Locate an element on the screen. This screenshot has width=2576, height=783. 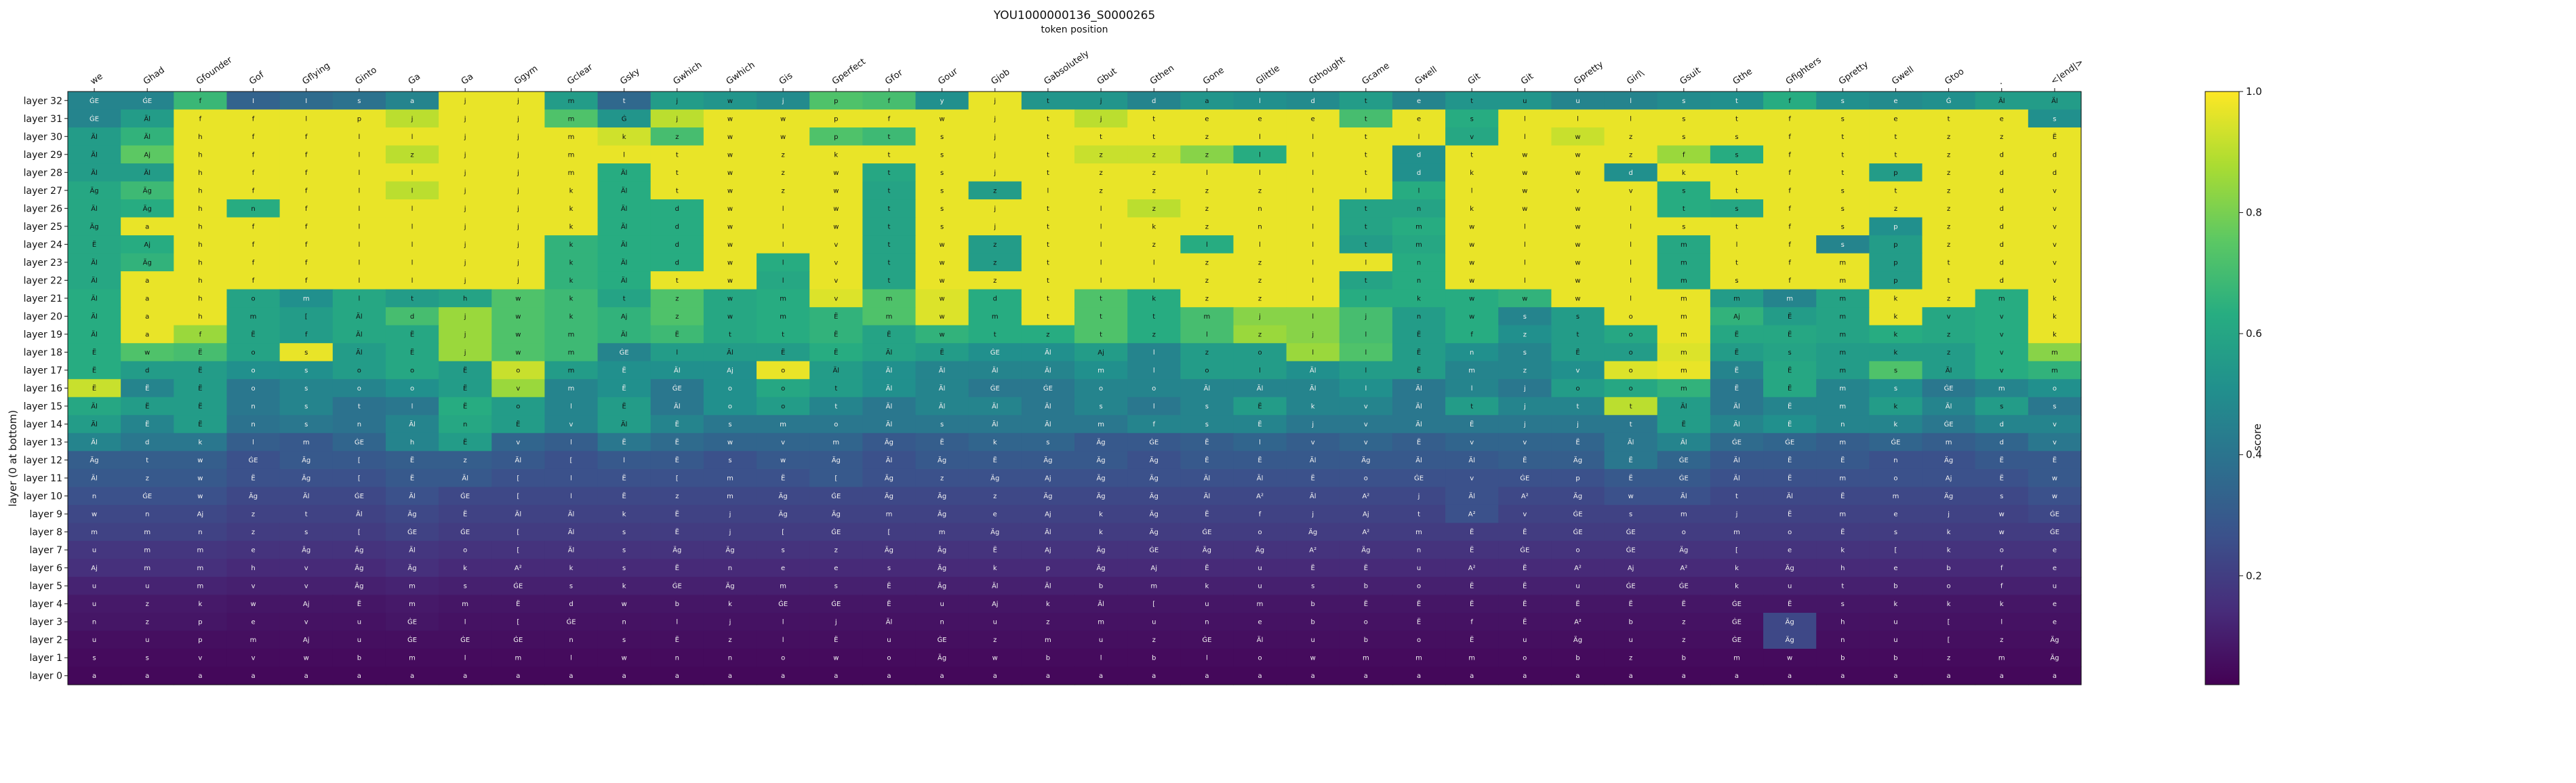
cell-label: h is located at coordinates (200, 209).